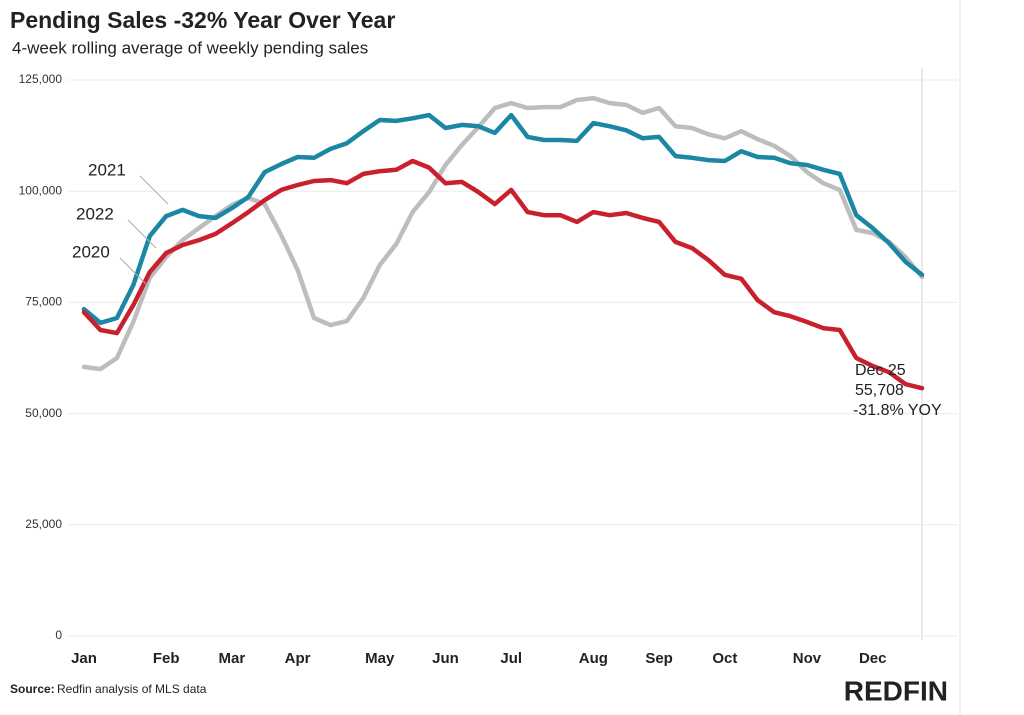  What do you see at coordinates (896, 690) in the screenshot?
I see `logo: REDFIN` at bounding box center [896, 690].